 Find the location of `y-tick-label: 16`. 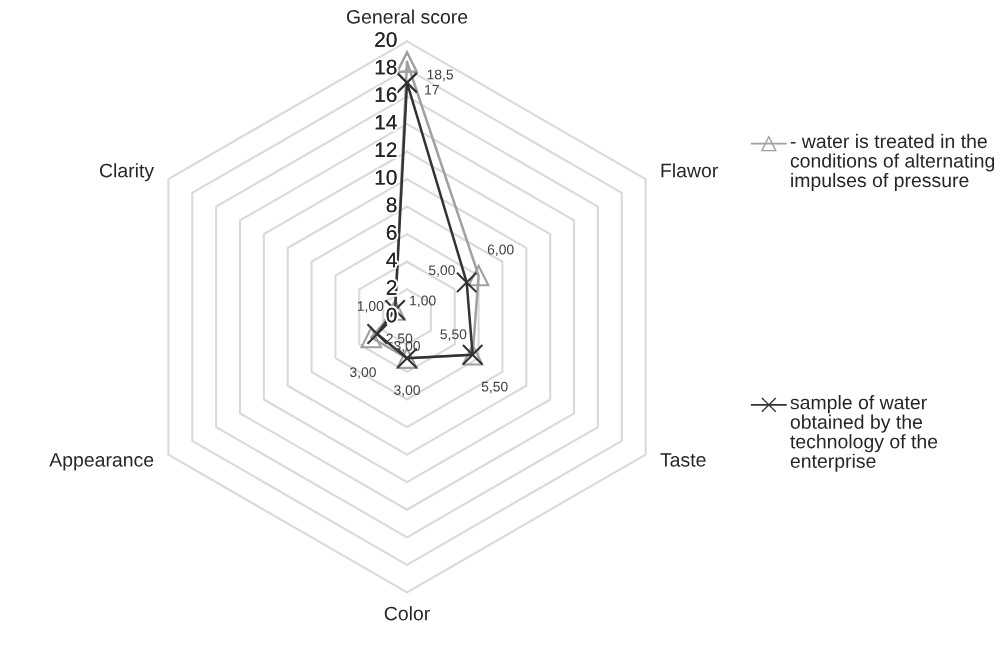

y-tick-label: 16 is located at coordinates (386, 95).